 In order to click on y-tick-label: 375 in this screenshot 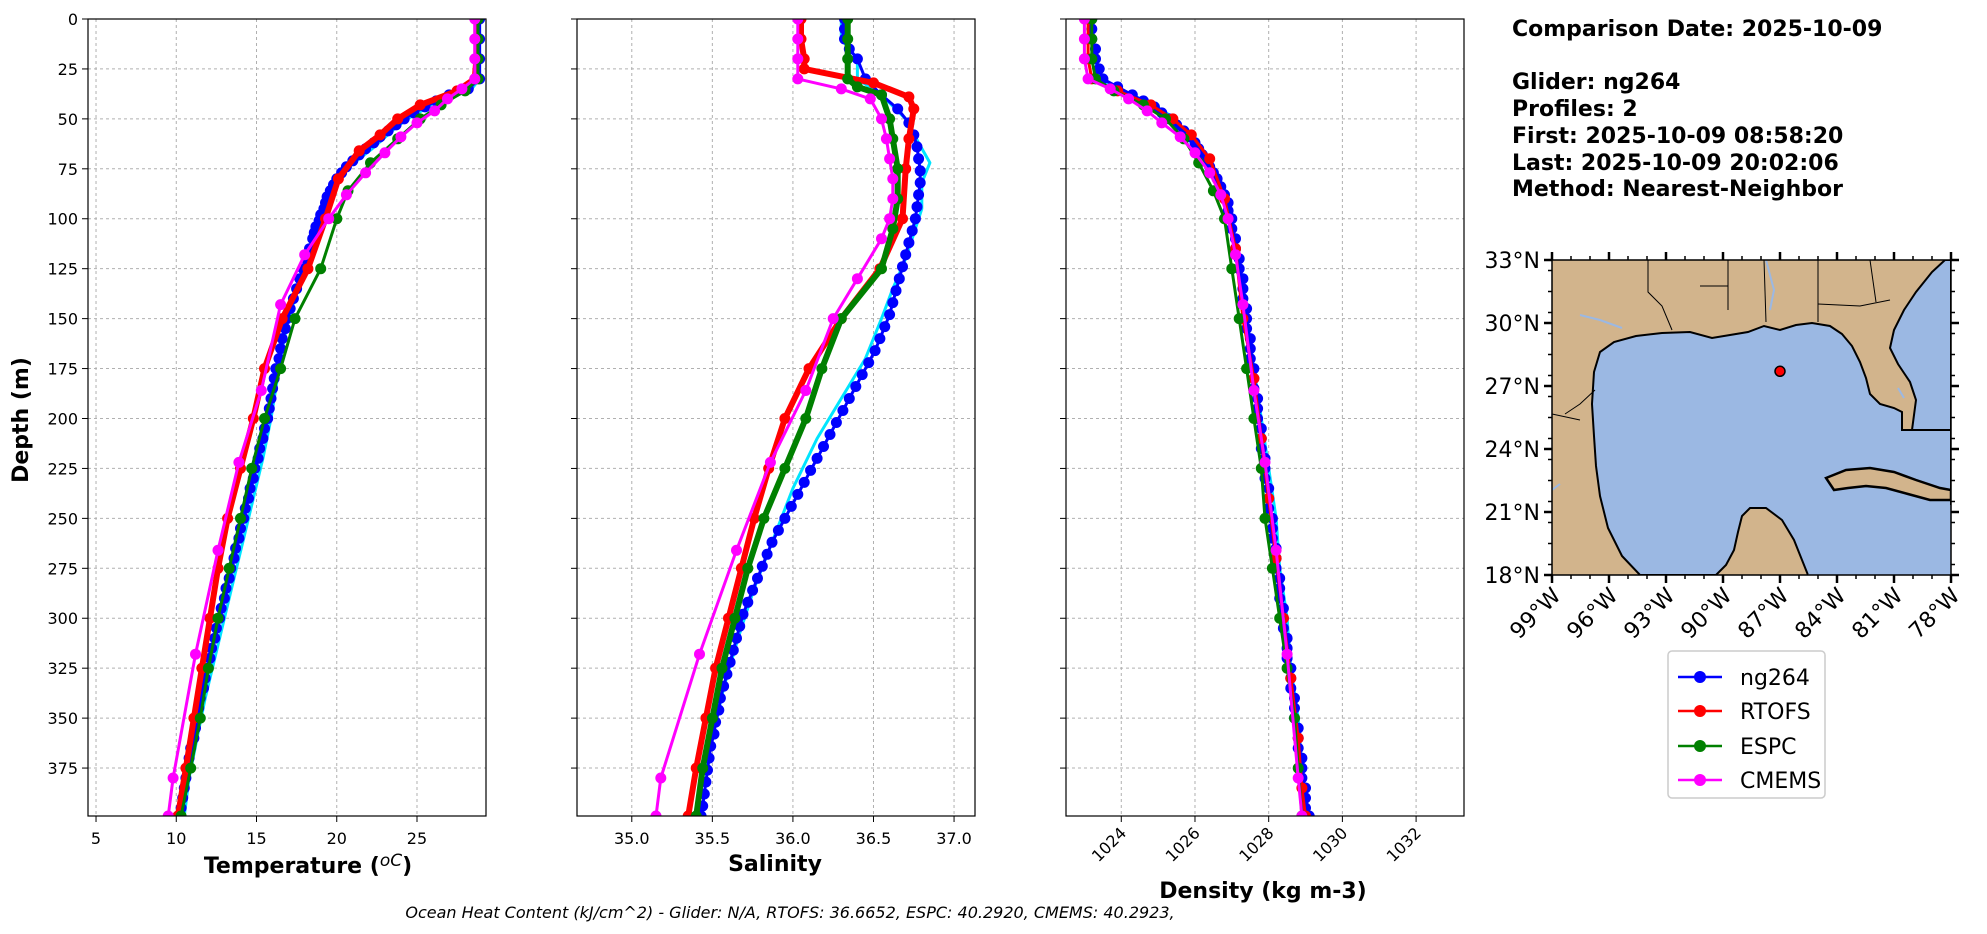, I will do `click(62, 768)`.